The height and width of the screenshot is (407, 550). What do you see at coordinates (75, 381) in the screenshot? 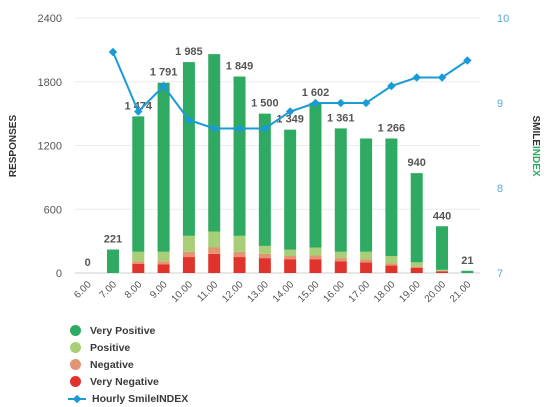
I see `legend-swatch-very-negative` at bounding box center [75, 381].